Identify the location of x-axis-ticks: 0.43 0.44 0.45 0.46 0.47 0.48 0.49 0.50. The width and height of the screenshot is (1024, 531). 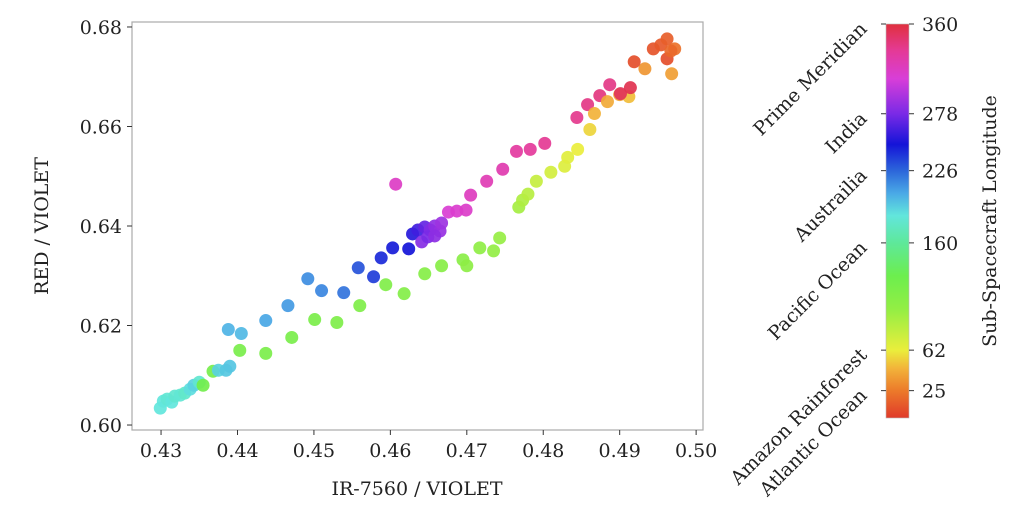
(428, 446).